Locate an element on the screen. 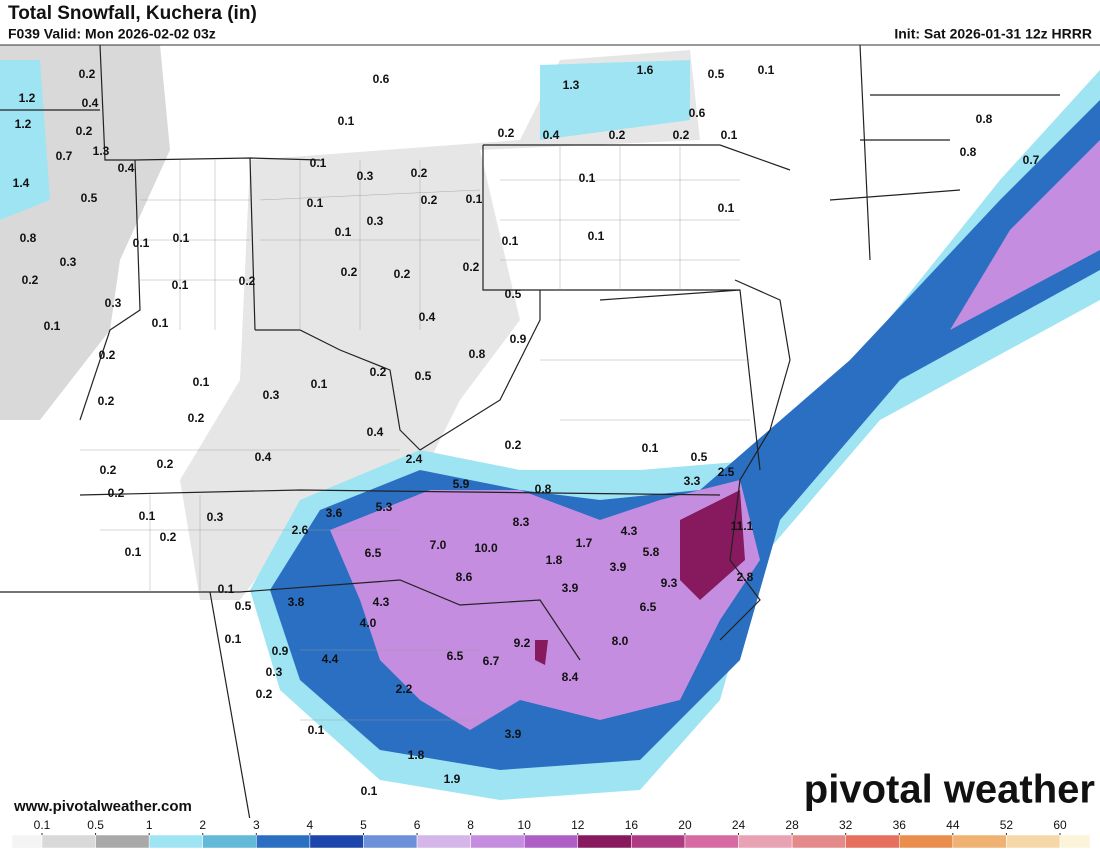 The image size is (1100, 855). colorbar-label: 5 is located at coordinates (363, 825).